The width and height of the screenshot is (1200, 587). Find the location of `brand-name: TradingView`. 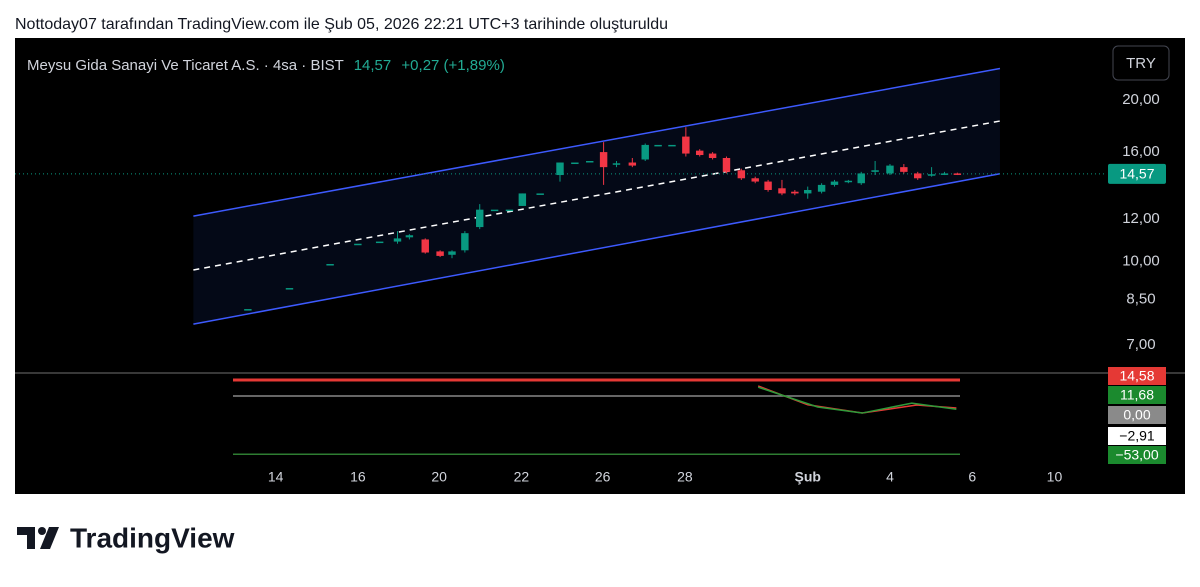

brand-name: TradingView is located at coordinates (152, 537).